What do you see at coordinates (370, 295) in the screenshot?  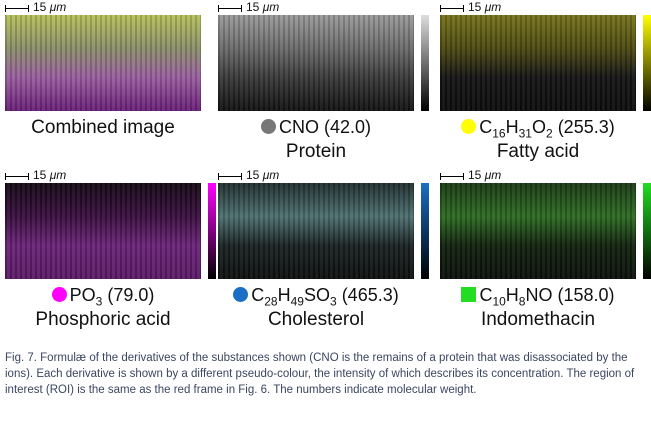 I see `molecular-weight: (465.3)` at bounding box center [370, 295].